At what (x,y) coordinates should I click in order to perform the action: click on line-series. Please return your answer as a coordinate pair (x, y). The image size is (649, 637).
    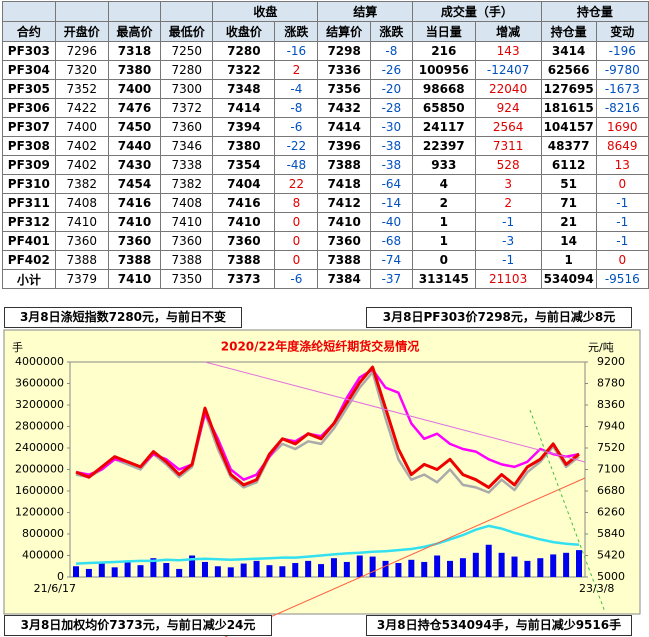
    Looking at the image, I should click on (327, 544).